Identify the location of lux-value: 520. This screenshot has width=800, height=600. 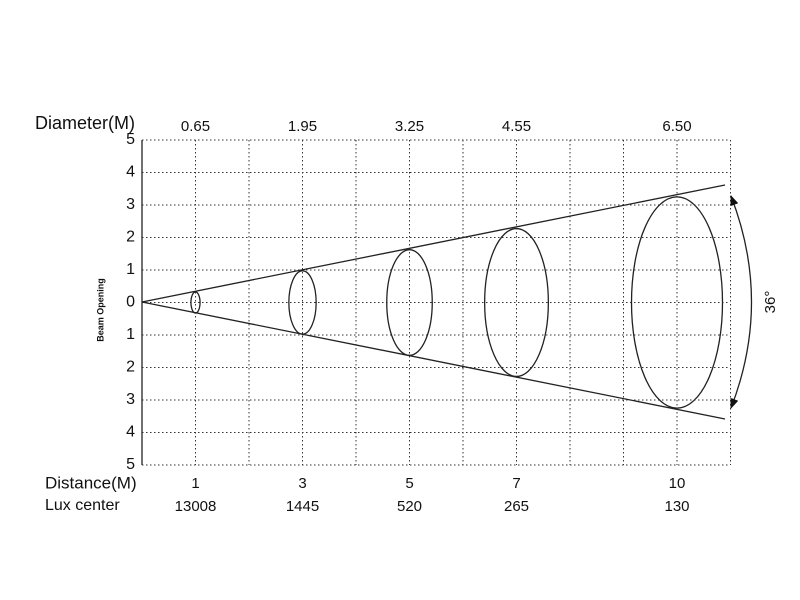
(409, 506).